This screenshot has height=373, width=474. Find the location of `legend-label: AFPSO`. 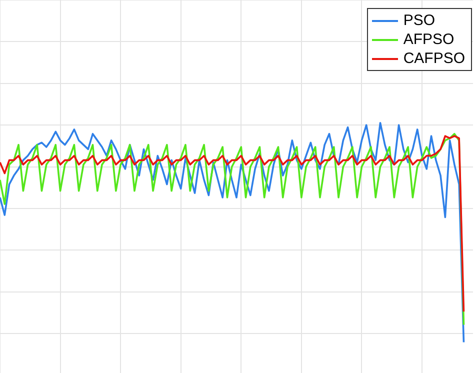

legend-label: AFPSO is located at coordinates (428, 39).